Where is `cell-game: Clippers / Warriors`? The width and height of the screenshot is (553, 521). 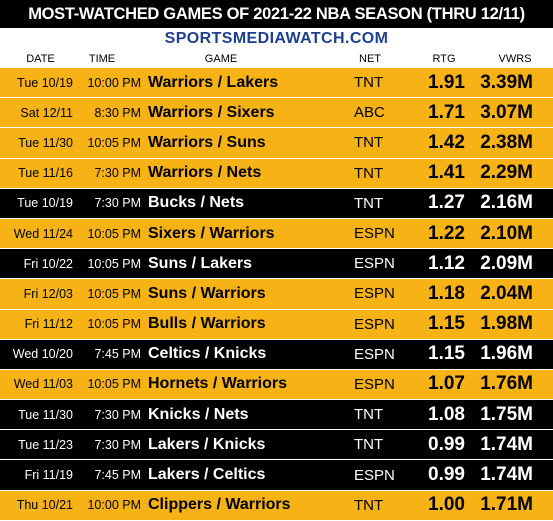
cell-game: Clippers / Warriors is located at coordinates (219, 505).